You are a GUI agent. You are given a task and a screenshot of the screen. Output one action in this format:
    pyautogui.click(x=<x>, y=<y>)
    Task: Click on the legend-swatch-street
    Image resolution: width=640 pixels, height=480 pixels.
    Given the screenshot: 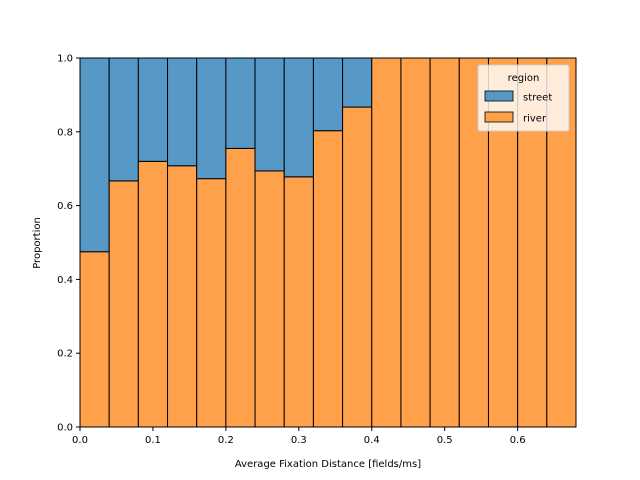 What is the action you would take?
    pyautogui.click(x=499, y=96)
    